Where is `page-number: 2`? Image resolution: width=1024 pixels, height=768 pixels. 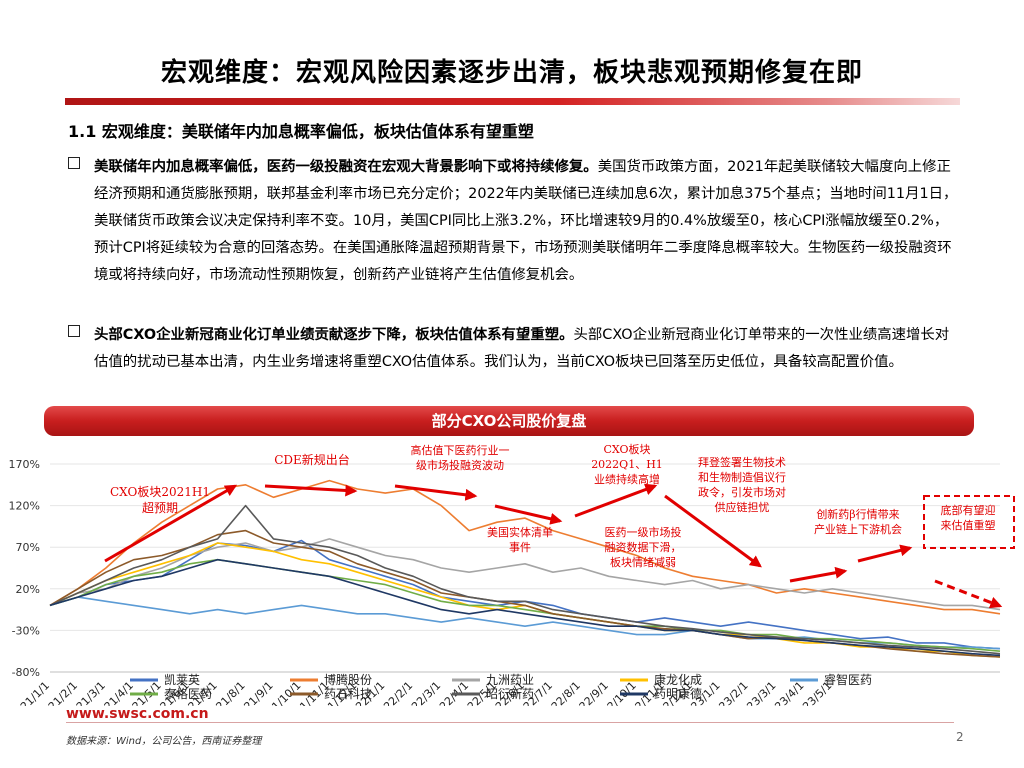 page-number: 2 is located at coordinates (960, 737).